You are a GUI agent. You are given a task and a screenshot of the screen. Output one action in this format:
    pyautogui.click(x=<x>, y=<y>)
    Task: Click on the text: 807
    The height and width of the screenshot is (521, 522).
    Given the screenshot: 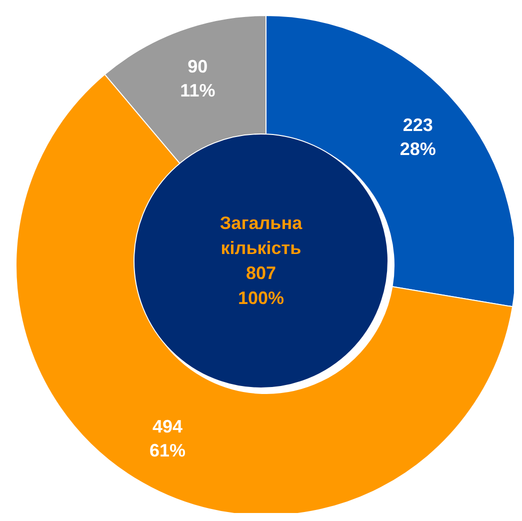 What is the action you would take?
    pyautogui.click(x=261, y=273)
    